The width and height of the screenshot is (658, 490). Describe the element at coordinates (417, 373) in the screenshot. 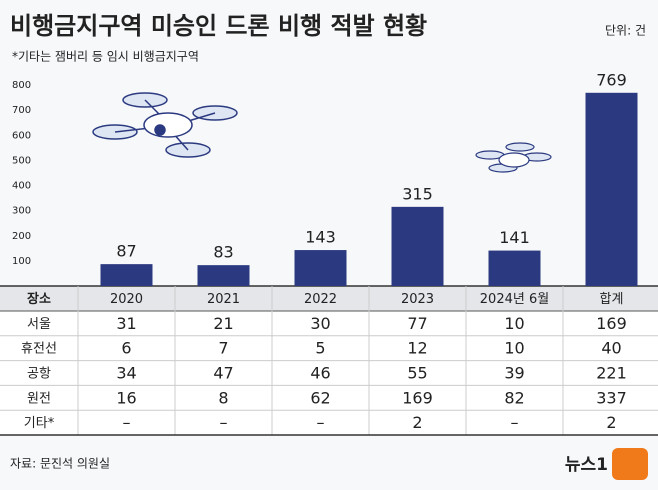

I see `table-cell: 55` at that location.